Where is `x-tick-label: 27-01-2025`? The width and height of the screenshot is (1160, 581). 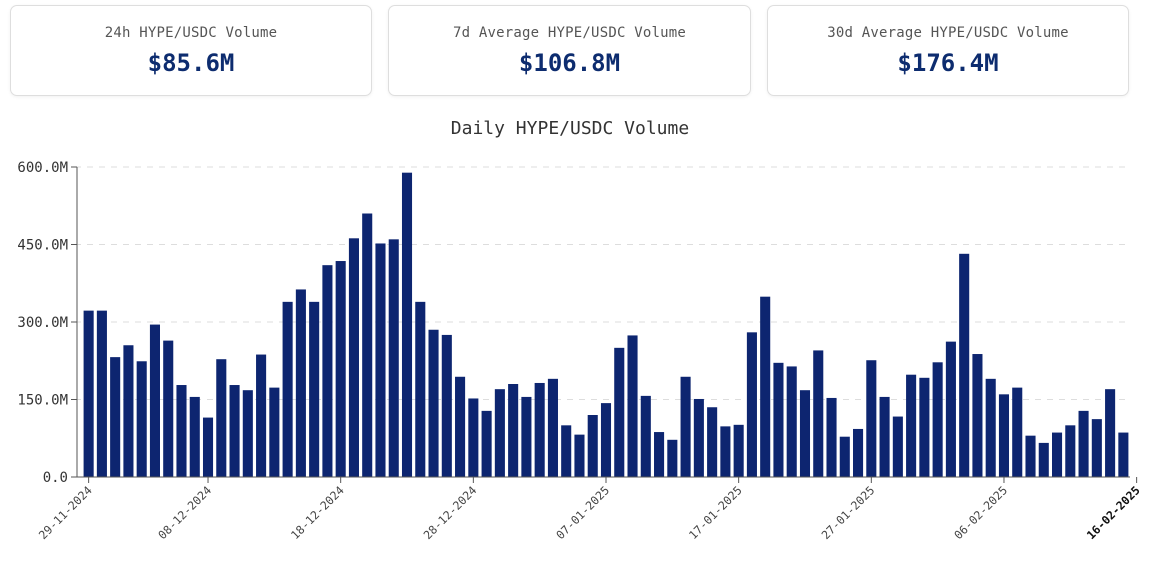 x-tick-label: 27-01-2025 is located at coordinates (848, 512).